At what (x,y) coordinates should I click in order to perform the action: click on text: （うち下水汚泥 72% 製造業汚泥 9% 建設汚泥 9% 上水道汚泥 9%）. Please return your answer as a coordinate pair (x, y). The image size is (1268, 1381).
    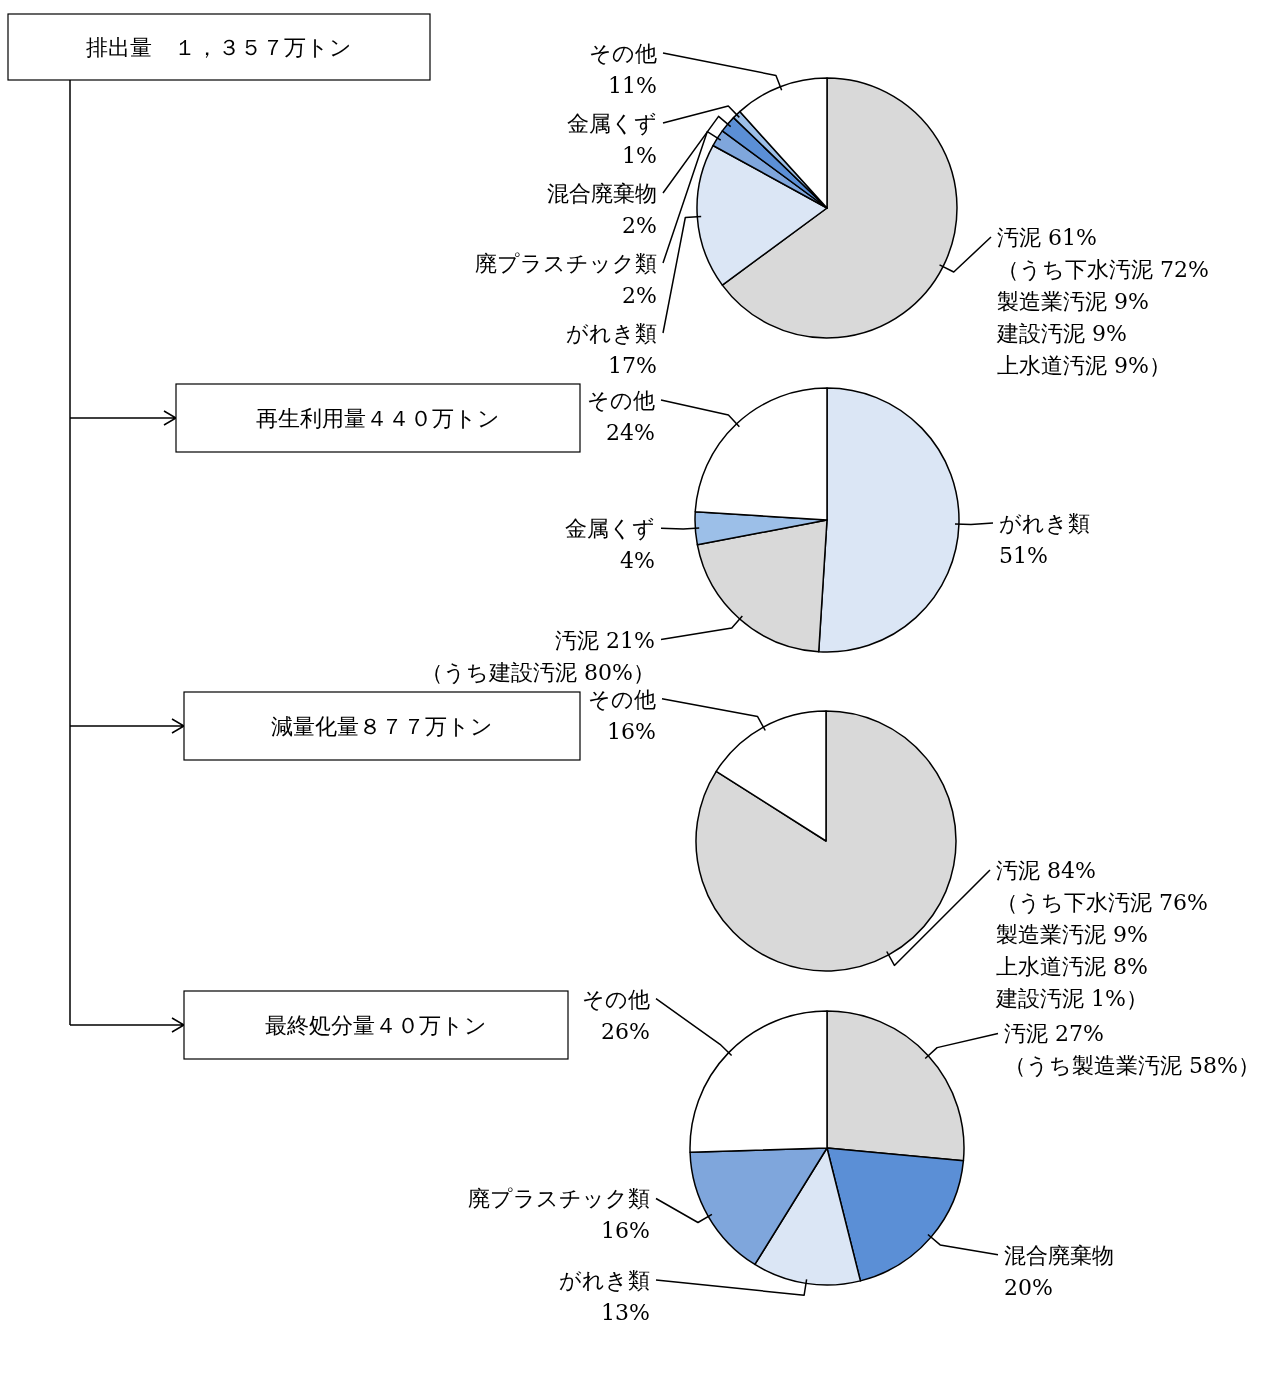
    Looking at the image, I should click on (1103, 317).